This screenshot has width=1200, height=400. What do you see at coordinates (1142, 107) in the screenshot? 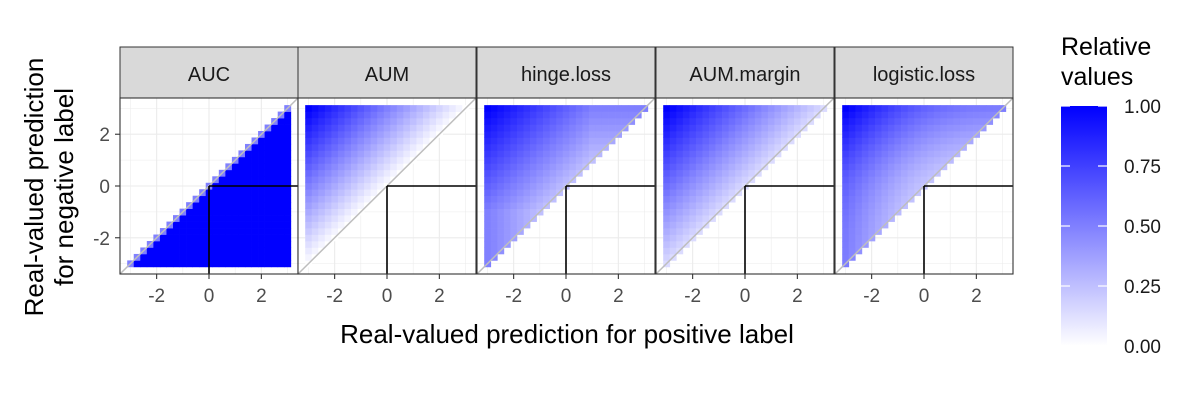
I see `legend-tick-label: 1.00` at bounding box center [1142, 107].